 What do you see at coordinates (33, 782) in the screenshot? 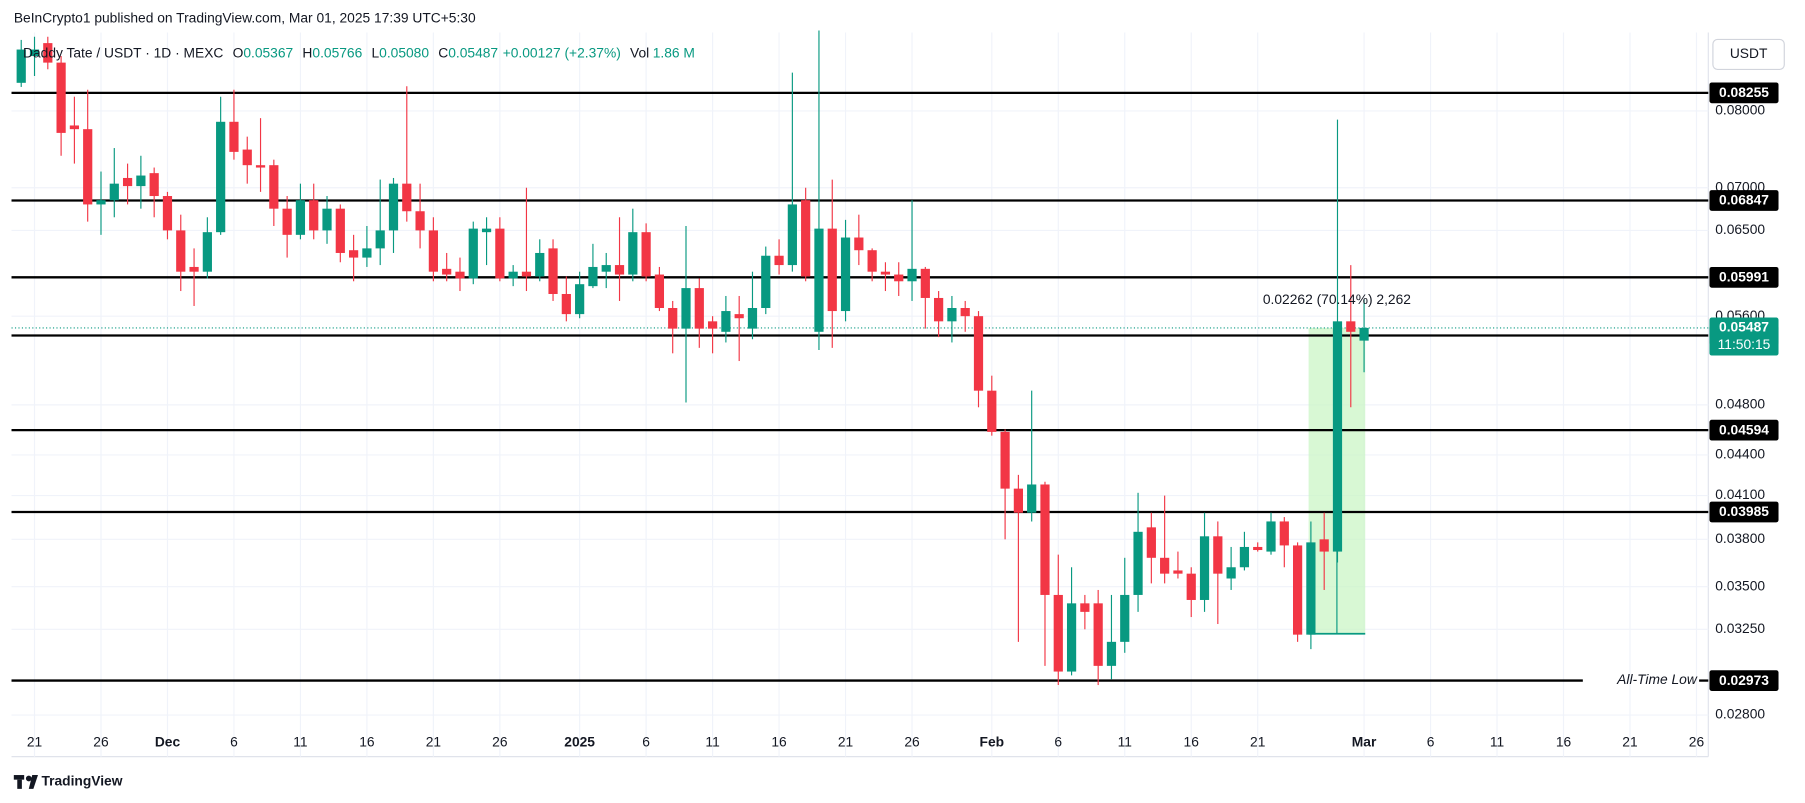
I see `logo-slash` at bounding box center [33, 782].